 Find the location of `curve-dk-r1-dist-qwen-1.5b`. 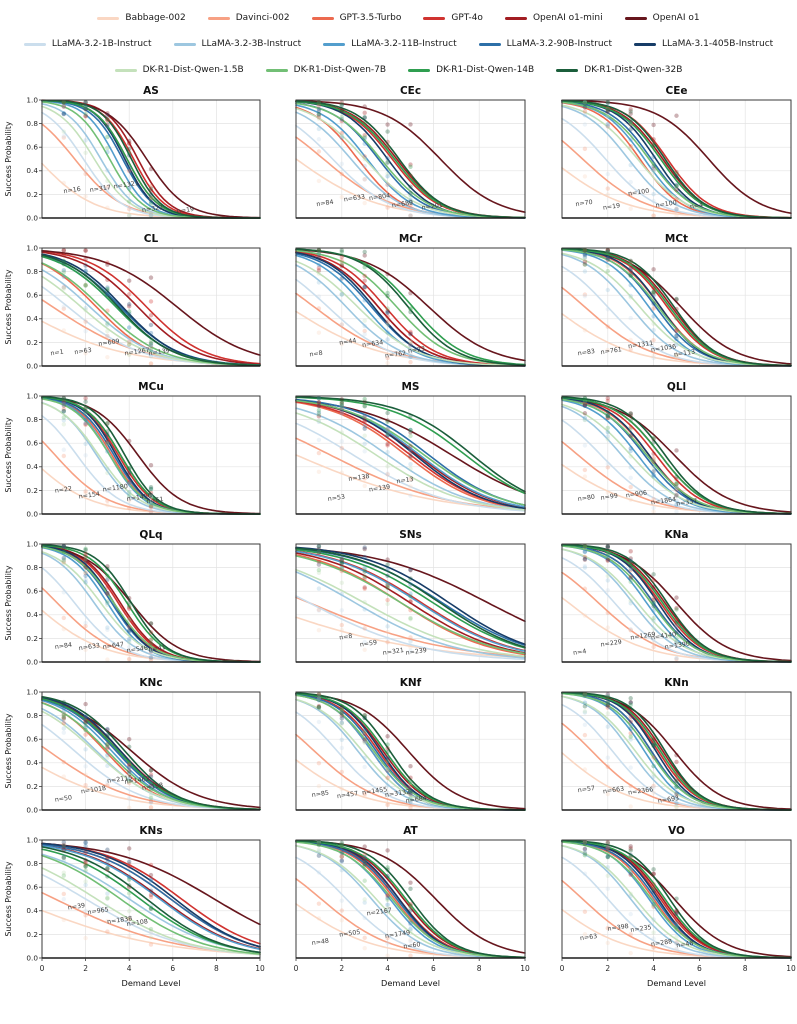

curve-dk-r1-dist-qwen-1.5b is located at coordinates (411, 461).